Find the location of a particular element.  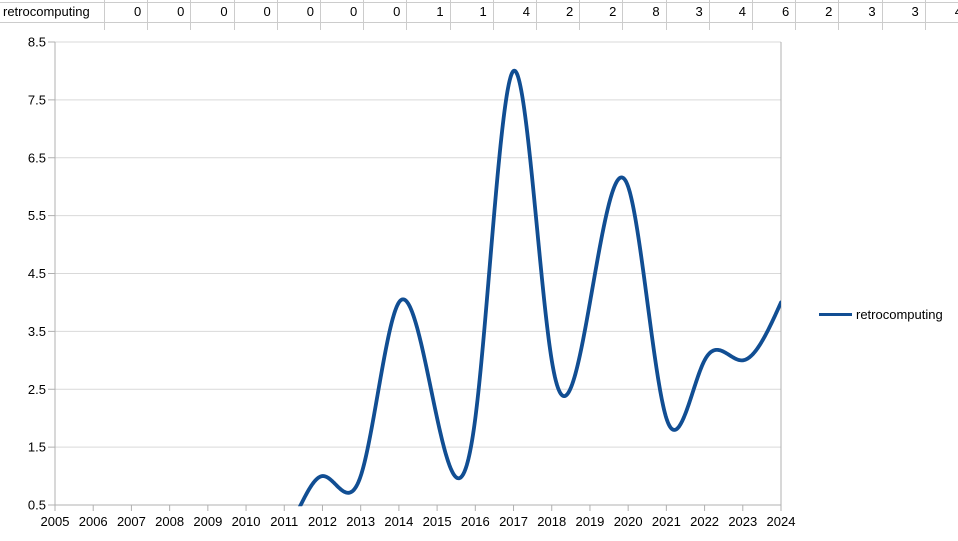

x-axis-label: 2012 is located at coordinates (322, 521).